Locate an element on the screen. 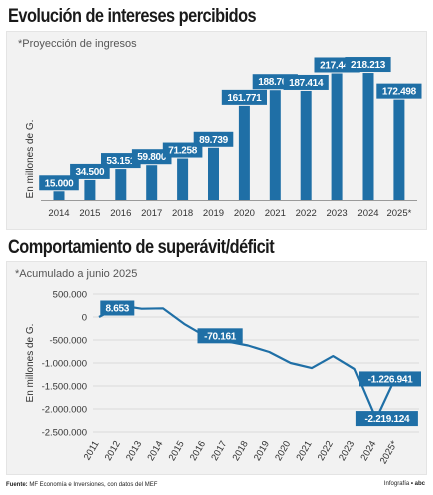 Image resolution: width=433 pixels, height=495 pixels. y-tick-label: 0 is located at coordinates (84, 318).